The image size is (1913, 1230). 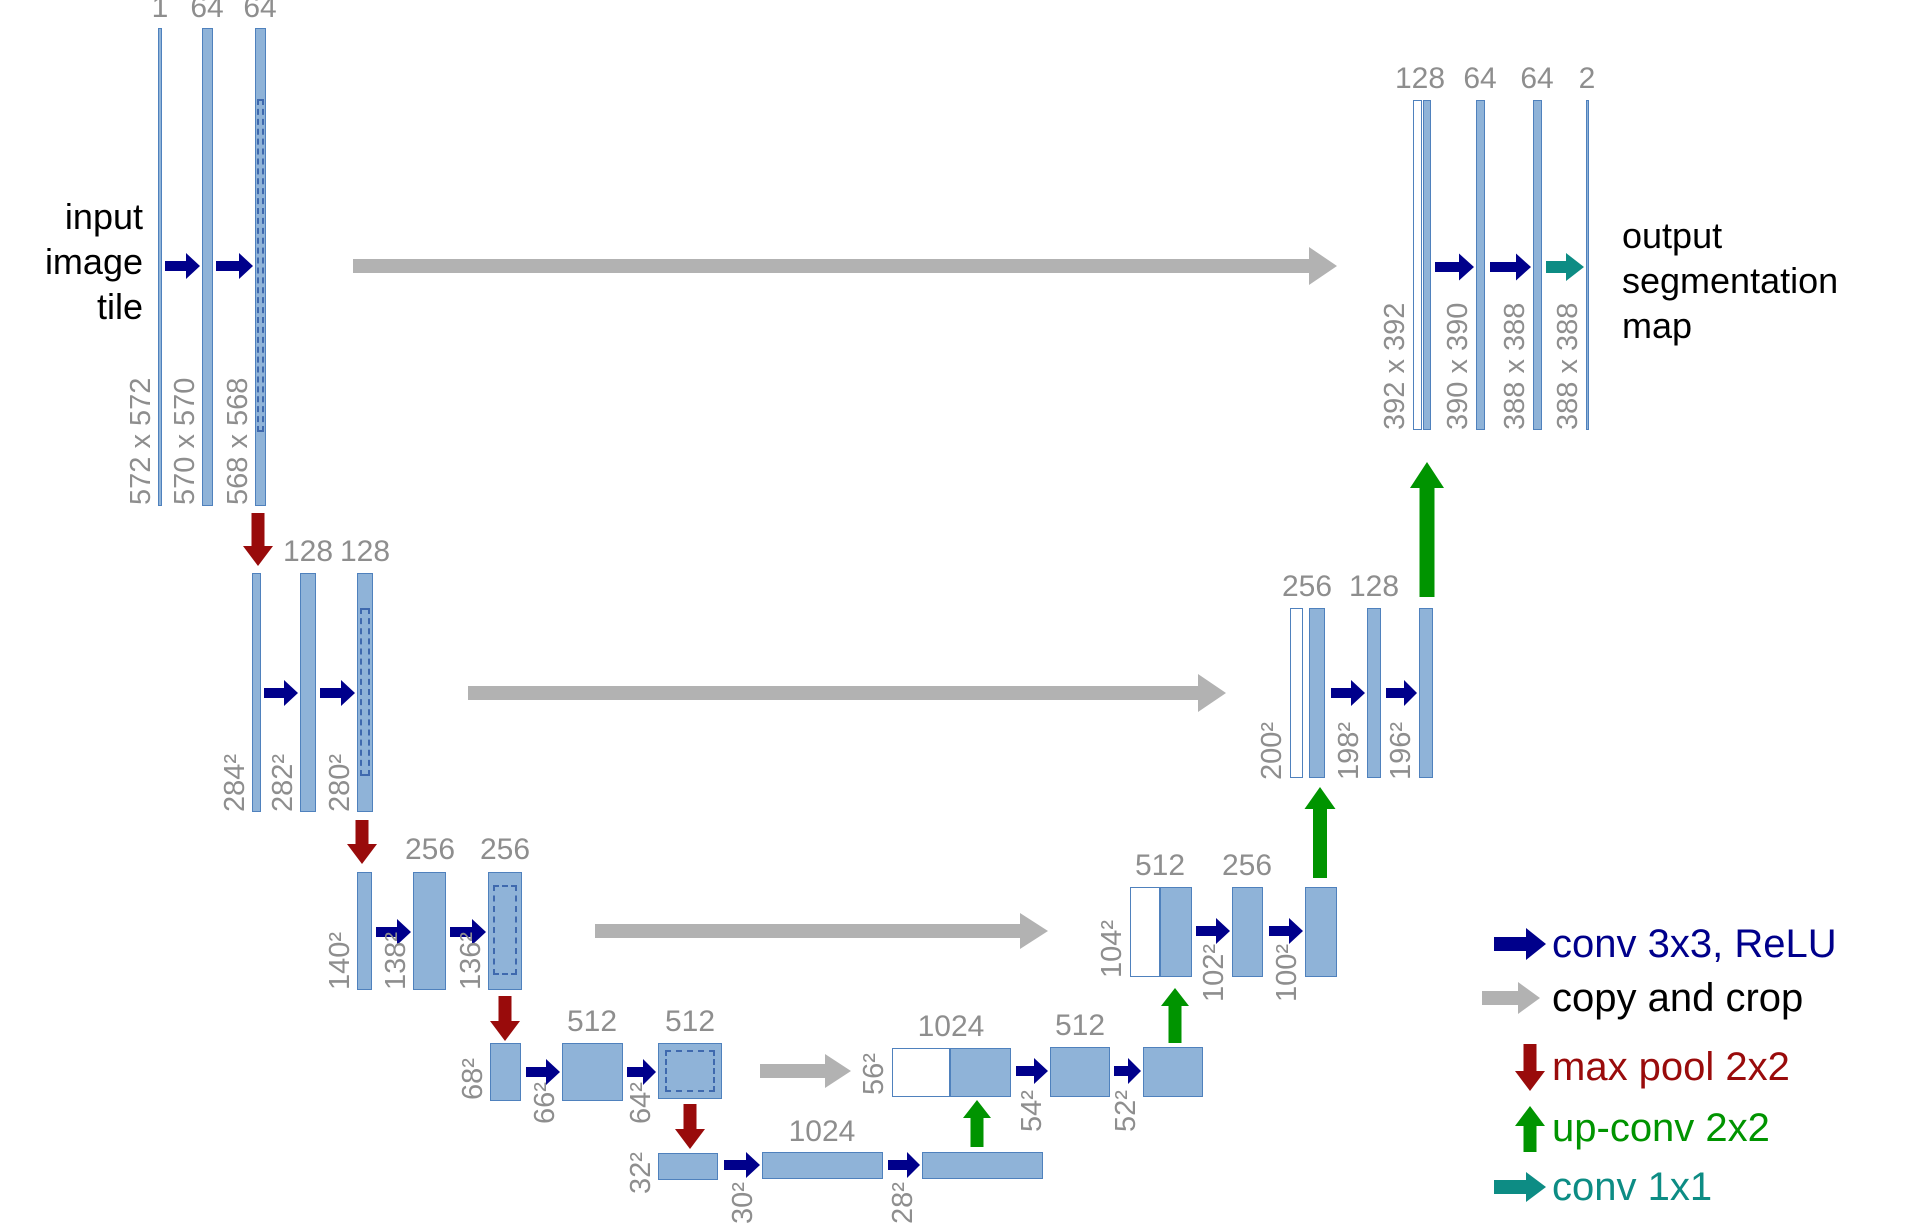 I want to click on feature-map-size-label: 52², so click(x=1126, y=1111).